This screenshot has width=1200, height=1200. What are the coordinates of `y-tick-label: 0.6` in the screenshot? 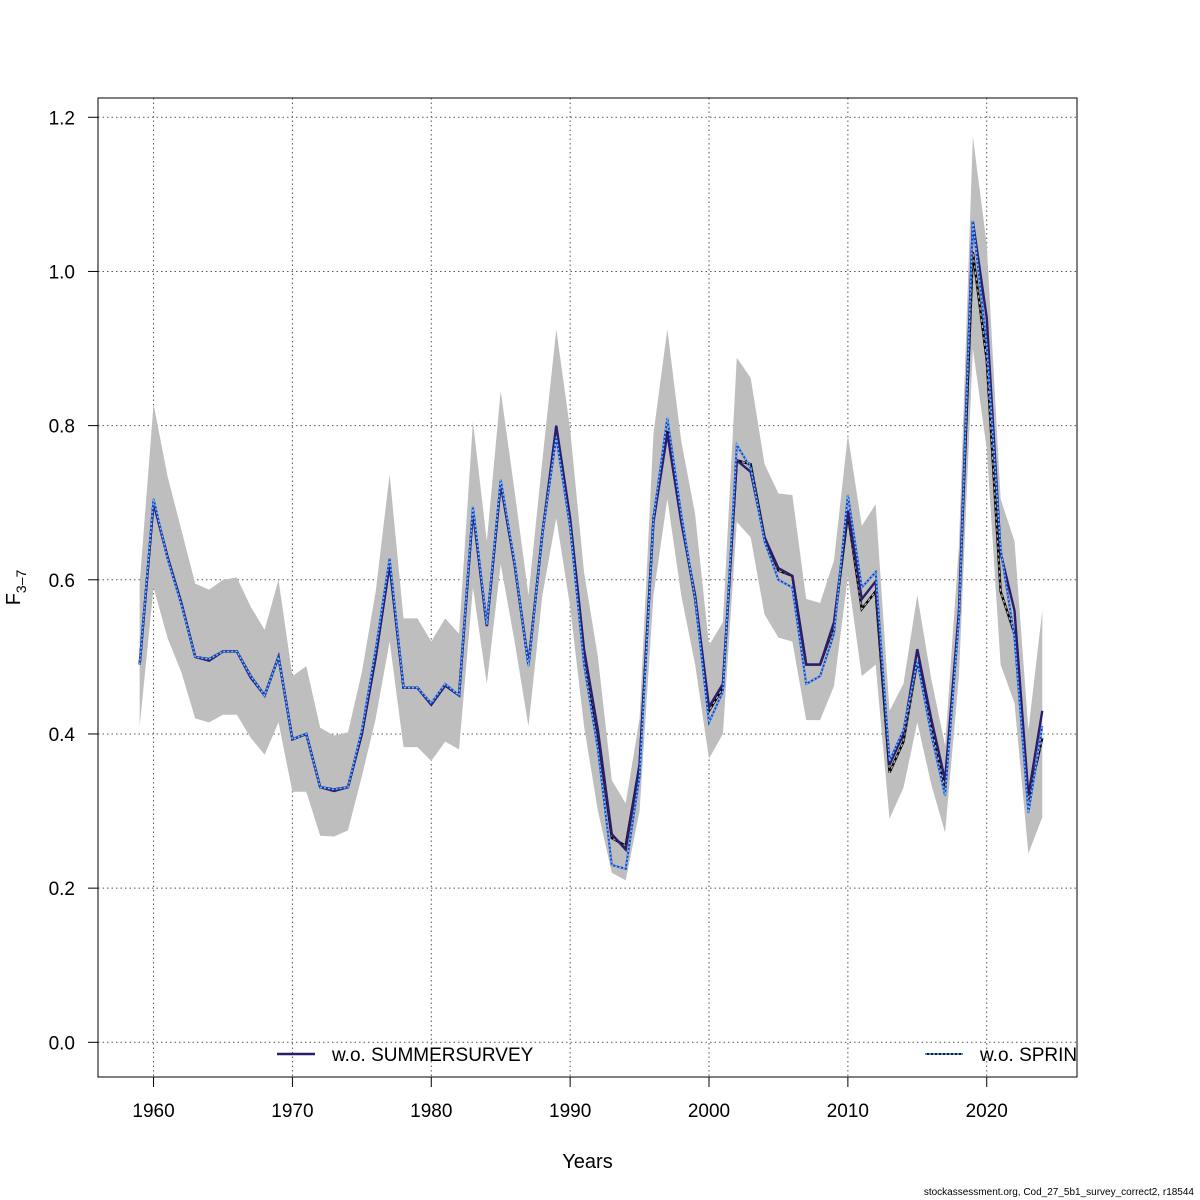 It's located at (62, 581).